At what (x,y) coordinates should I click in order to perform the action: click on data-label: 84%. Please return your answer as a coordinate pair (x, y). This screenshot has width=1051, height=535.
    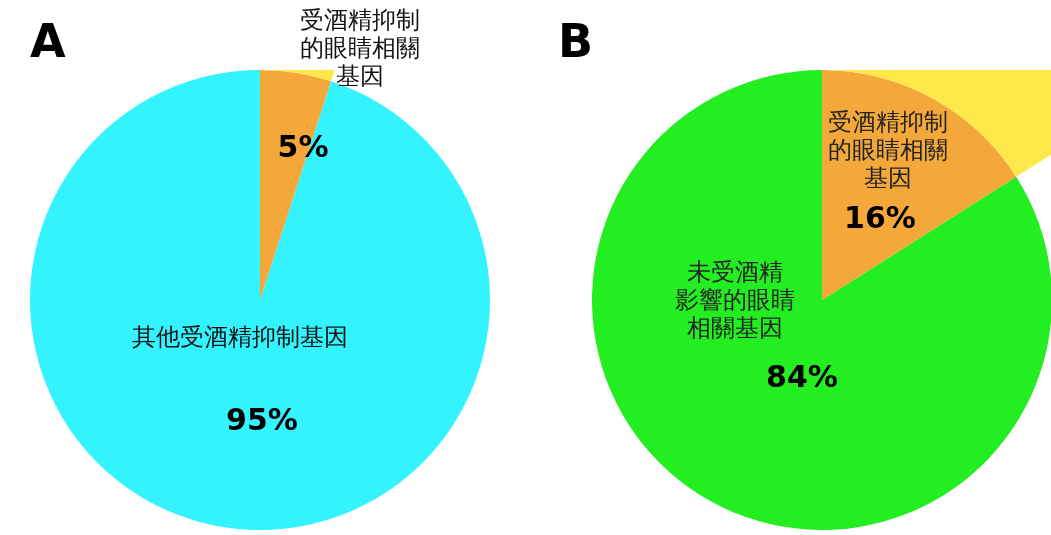
    Looking at the image, I should click on (802, 376).